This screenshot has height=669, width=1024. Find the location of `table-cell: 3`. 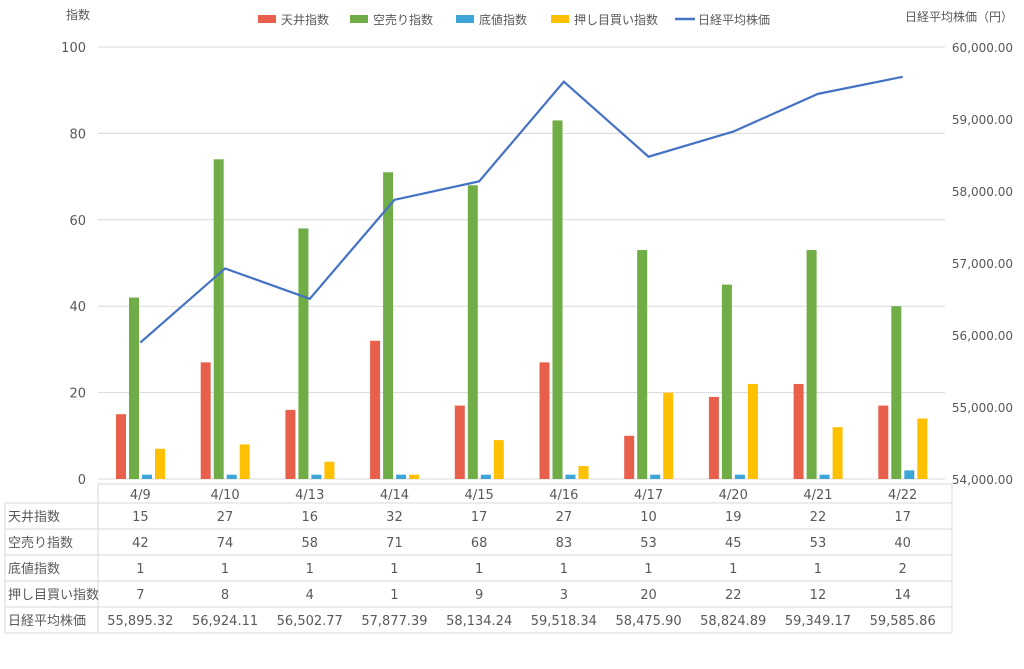

table-cell: 3 is located at coordinates (564, 595).